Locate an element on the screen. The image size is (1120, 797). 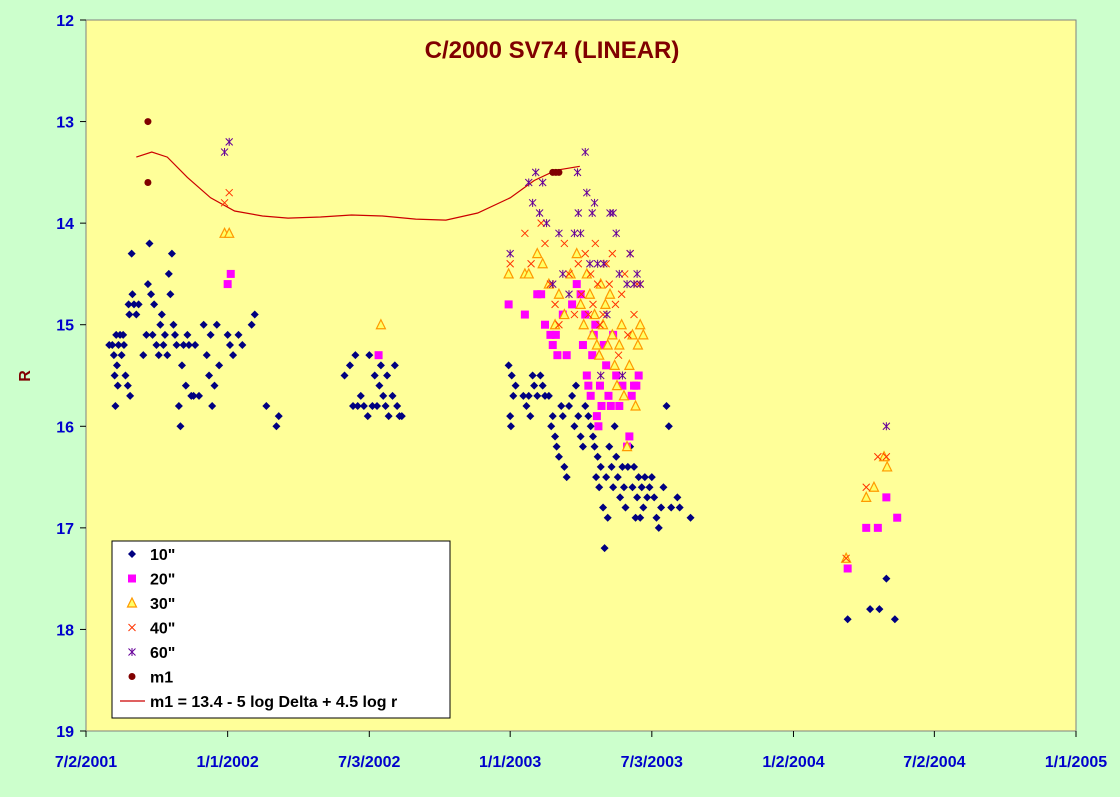
chart-title: C/2000 SV74 (LINEAR) is located at coordinates (552, 50).